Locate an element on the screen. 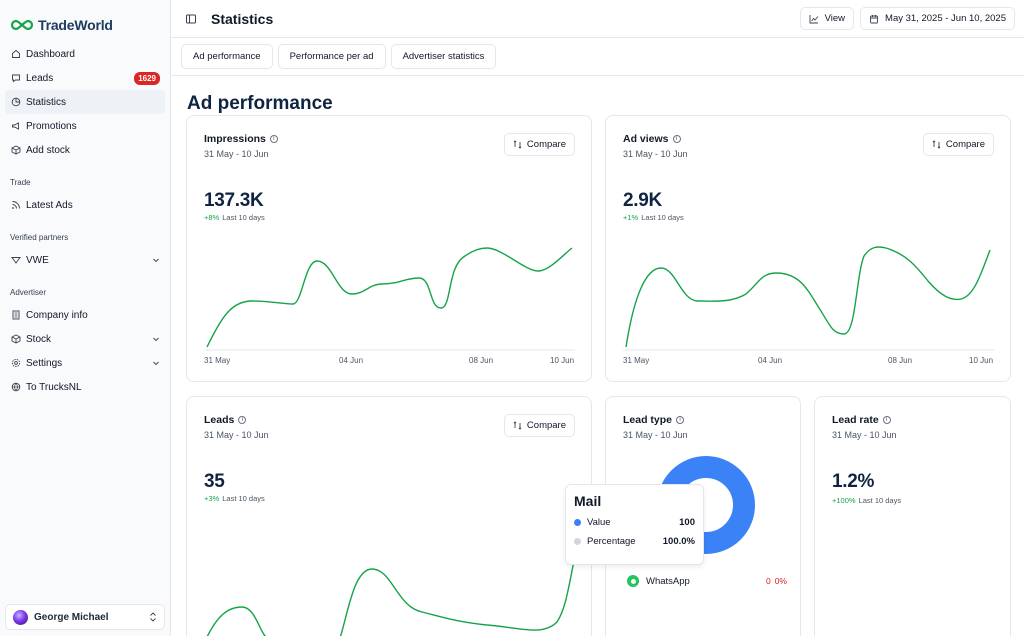  legend-value: 0 is located at coordinates (768, 581).